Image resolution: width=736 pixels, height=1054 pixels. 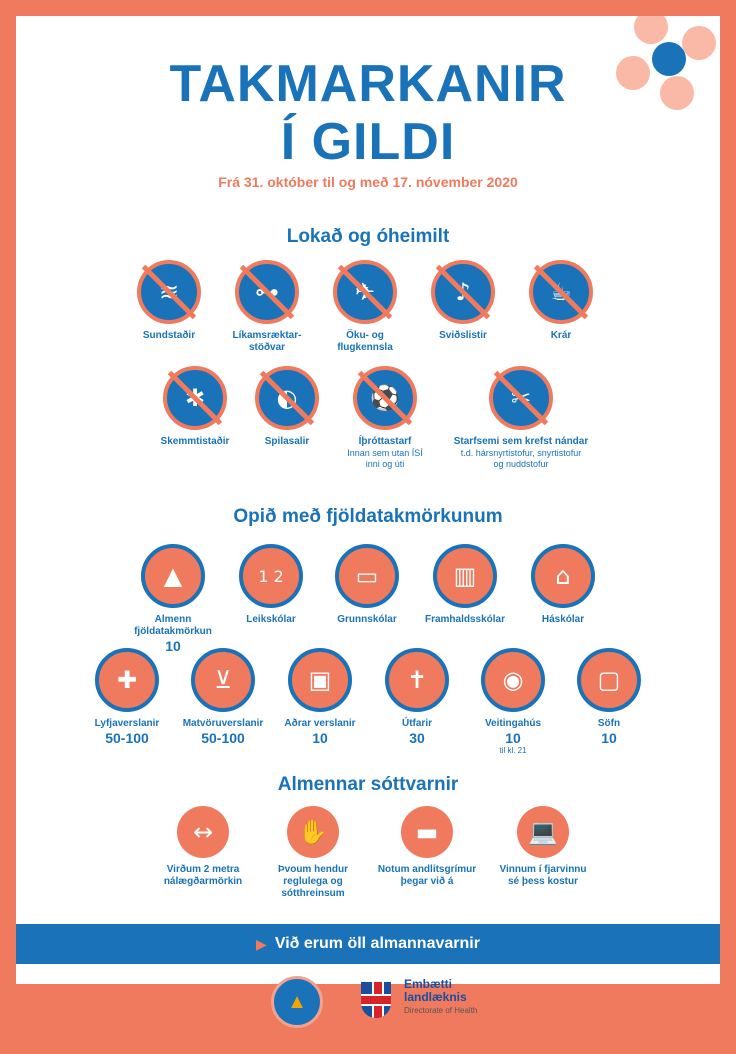 What do you see at coordinates (223, 680) in the screenshot?
I see `grocery-icon: ⊻` at bounding box center [223, 680].